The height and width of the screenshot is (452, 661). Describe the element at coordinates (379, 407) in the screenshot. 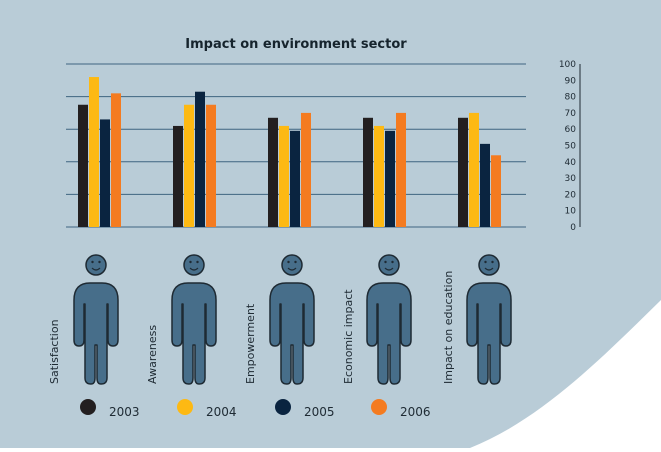

I see `legend-marker-2006` at that location.